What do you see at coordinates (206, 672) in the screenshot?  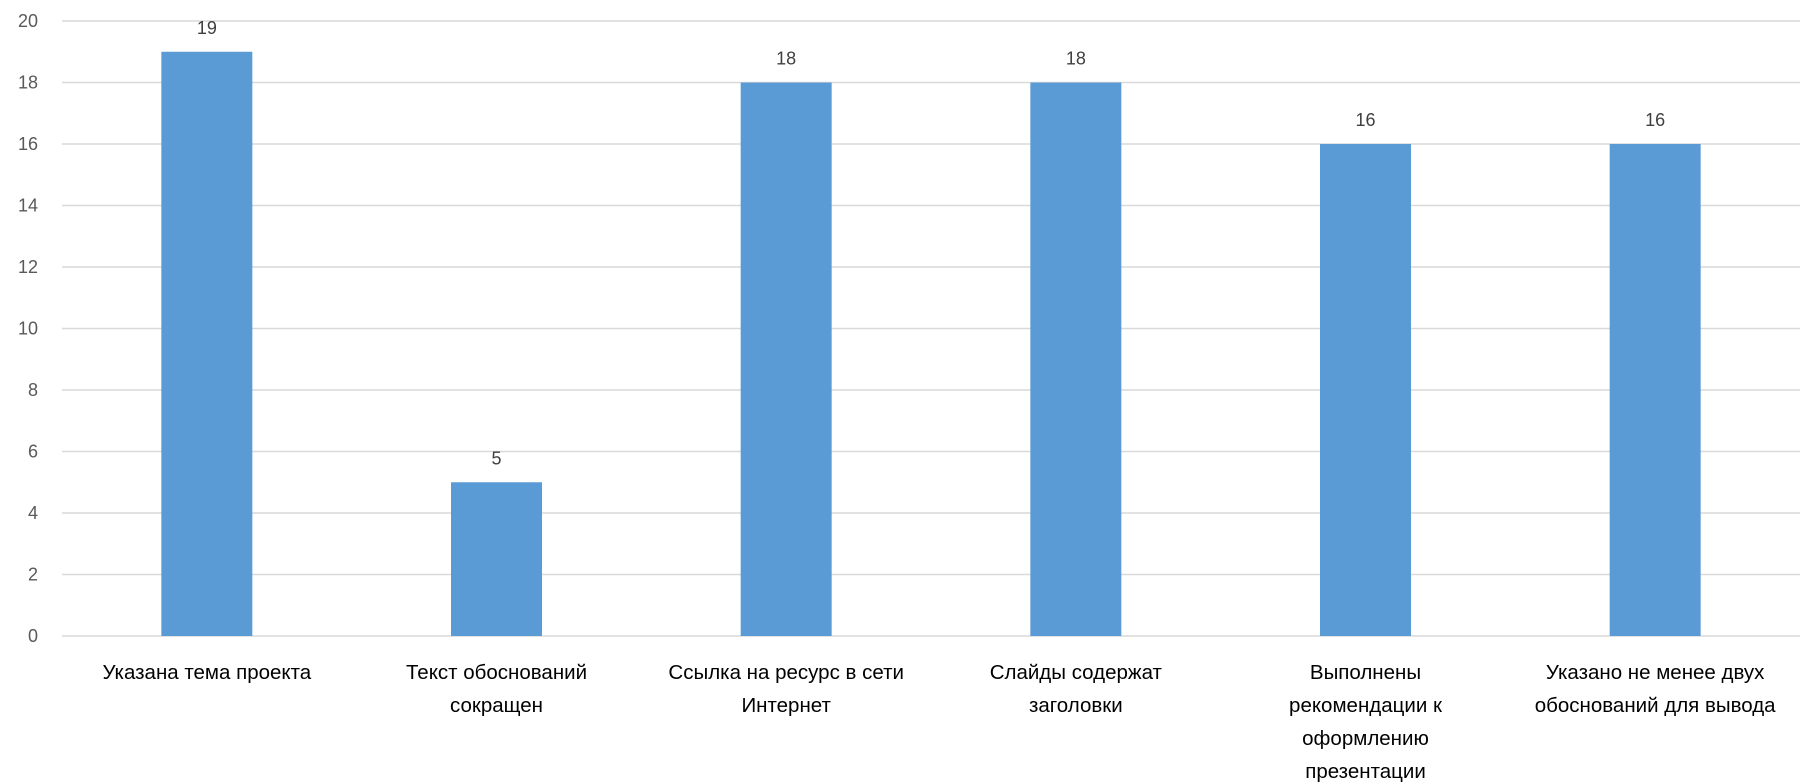 I see `category-label: Указана тема проекта` at bounding box center [206, 672].